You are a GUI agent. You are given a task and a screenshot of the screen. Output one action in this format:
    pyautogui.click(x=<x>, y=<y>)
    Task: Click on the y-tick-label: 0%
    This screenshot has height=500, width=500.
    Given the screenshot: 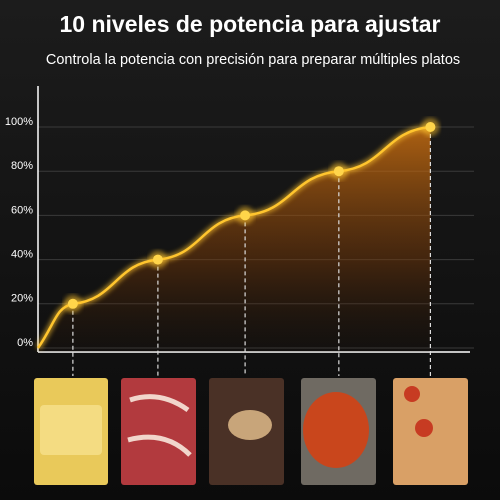 What is the action you would take?
    pyautogui.click(x=25, y=343)
    